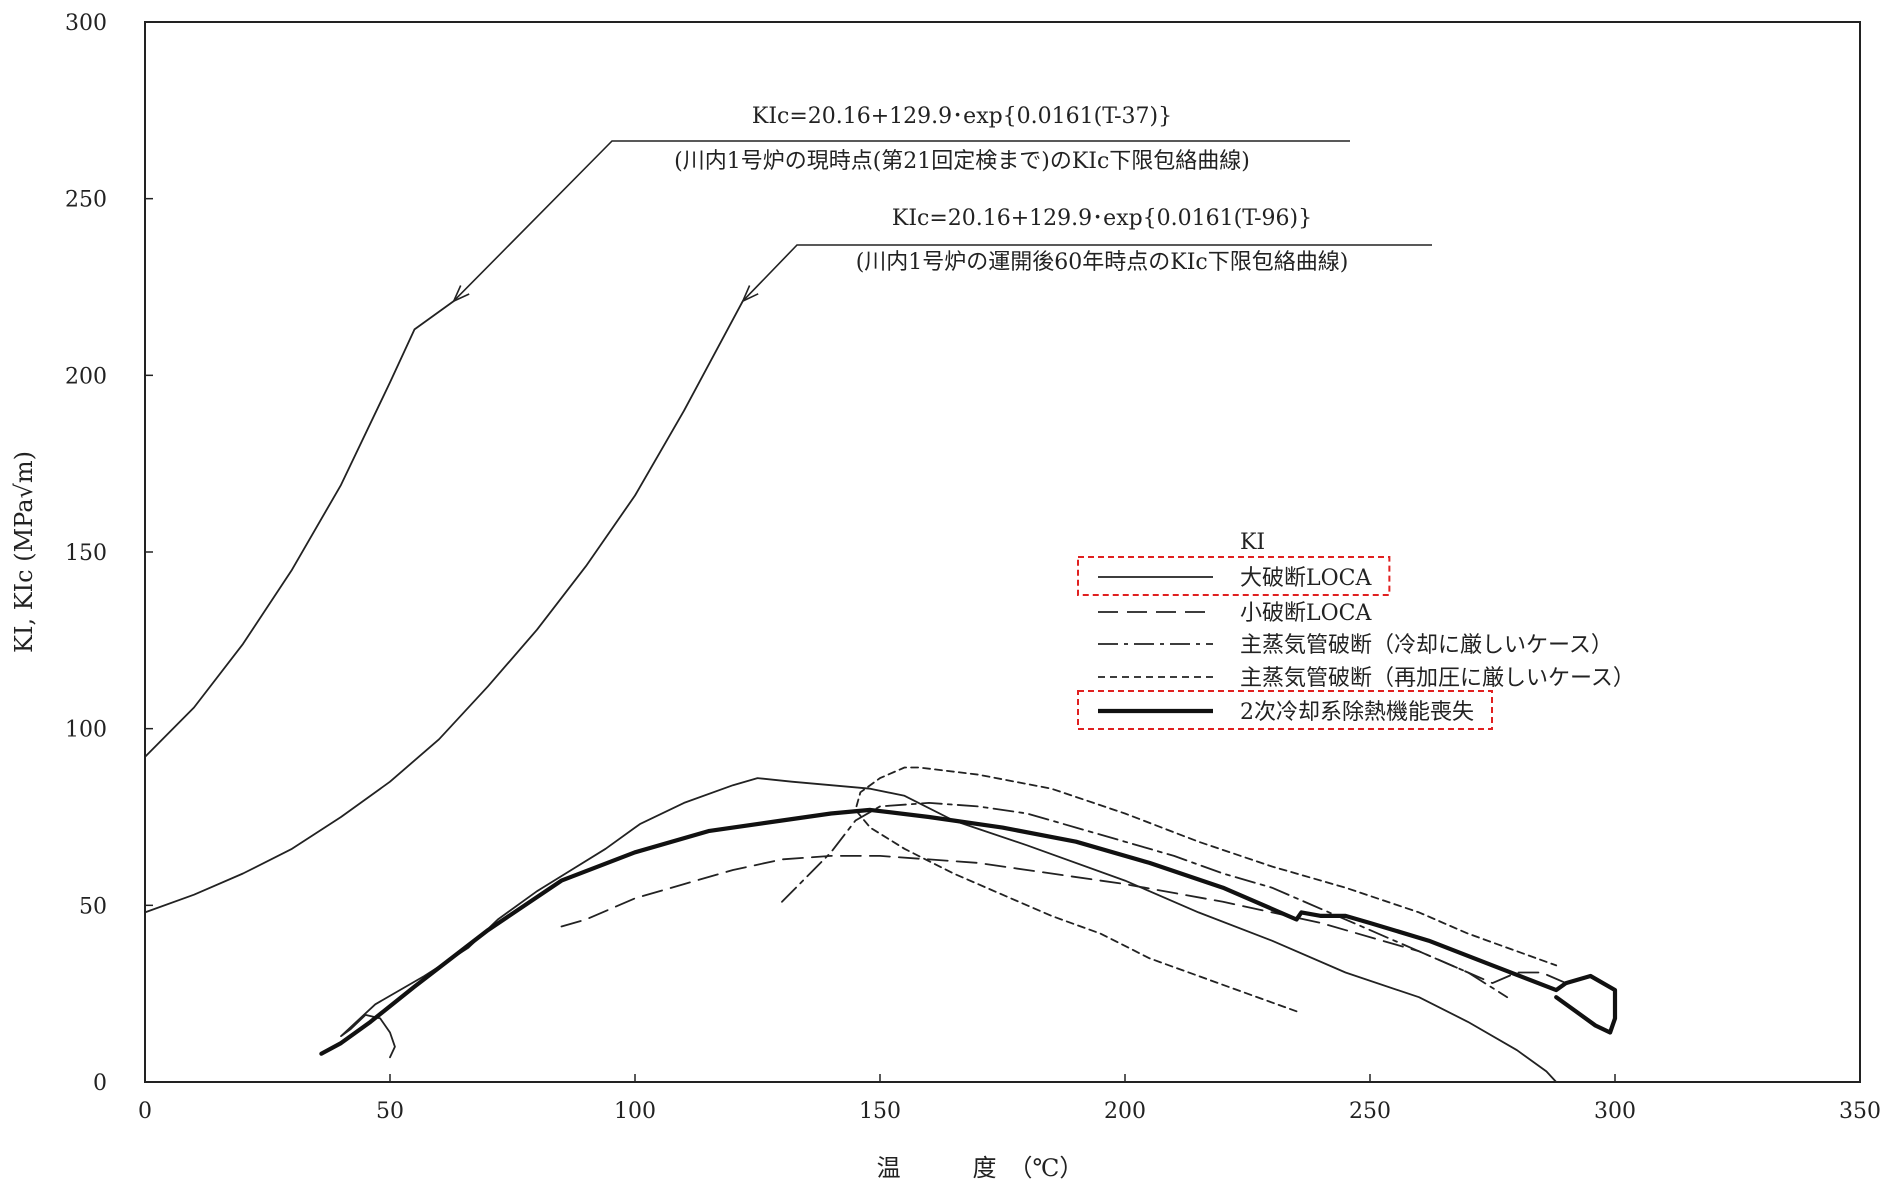  I want to click on legend-label-5: 2次冷却系除熱機能喪失, so click(1357, 712).